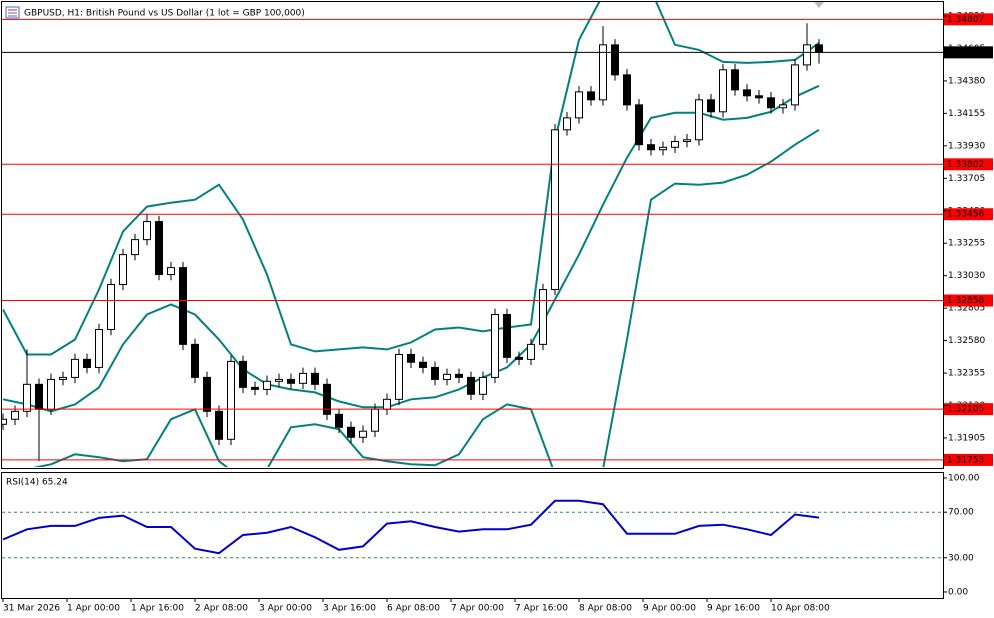  Describe the element at coordinates (605, 609) in the screenshot. I see `x-tick-label: 8 Apr 08:00` at that location.